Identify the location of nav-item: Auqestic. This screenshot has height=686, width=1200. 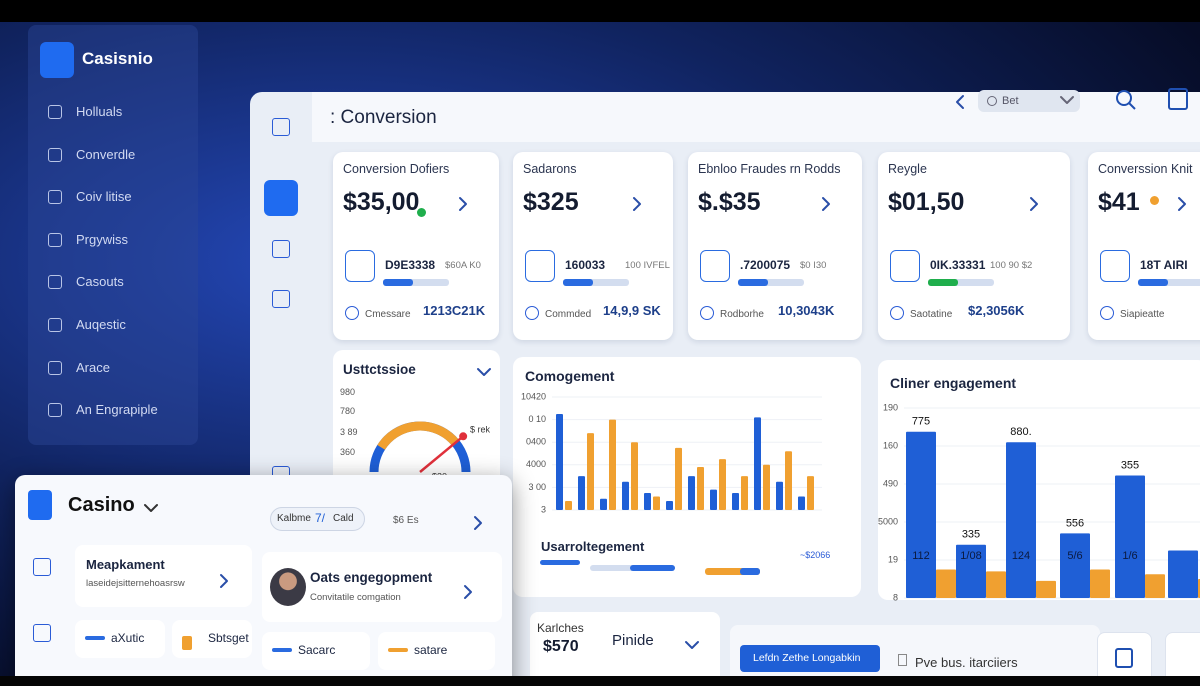
(101, 324).